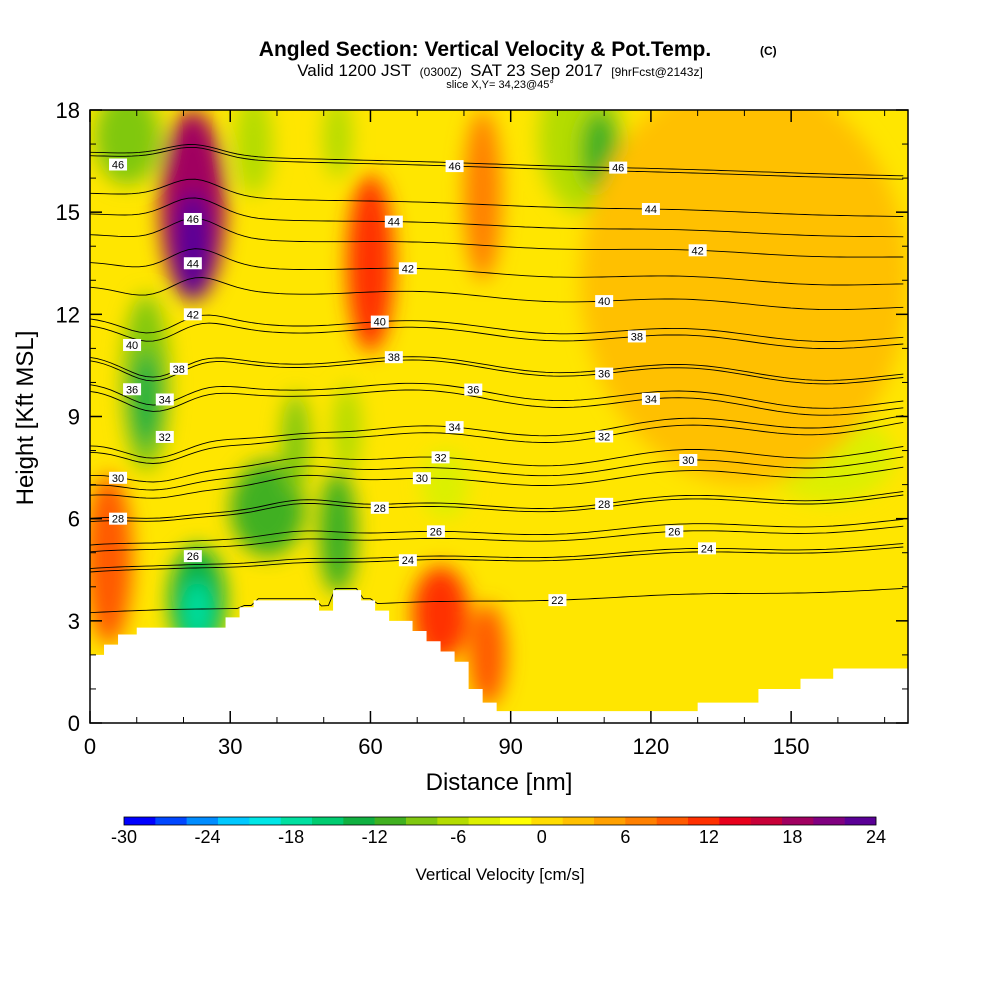 Image resolution: width=1000 pixels, height=1000 pixels. Describe the element at coordinates (542, 837) in the screenshot. I see `colorbar-tick-label: 0` at that location.